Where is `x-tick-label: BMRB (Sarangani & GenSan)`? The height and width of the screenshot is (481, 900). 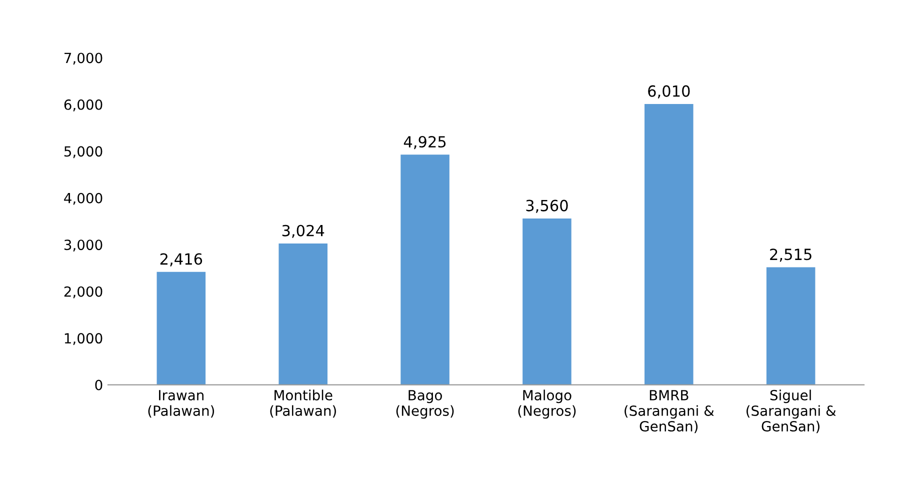 x-tick-label: BMRB (Sarangani & GenSan) is located at coordinates (669, 412).